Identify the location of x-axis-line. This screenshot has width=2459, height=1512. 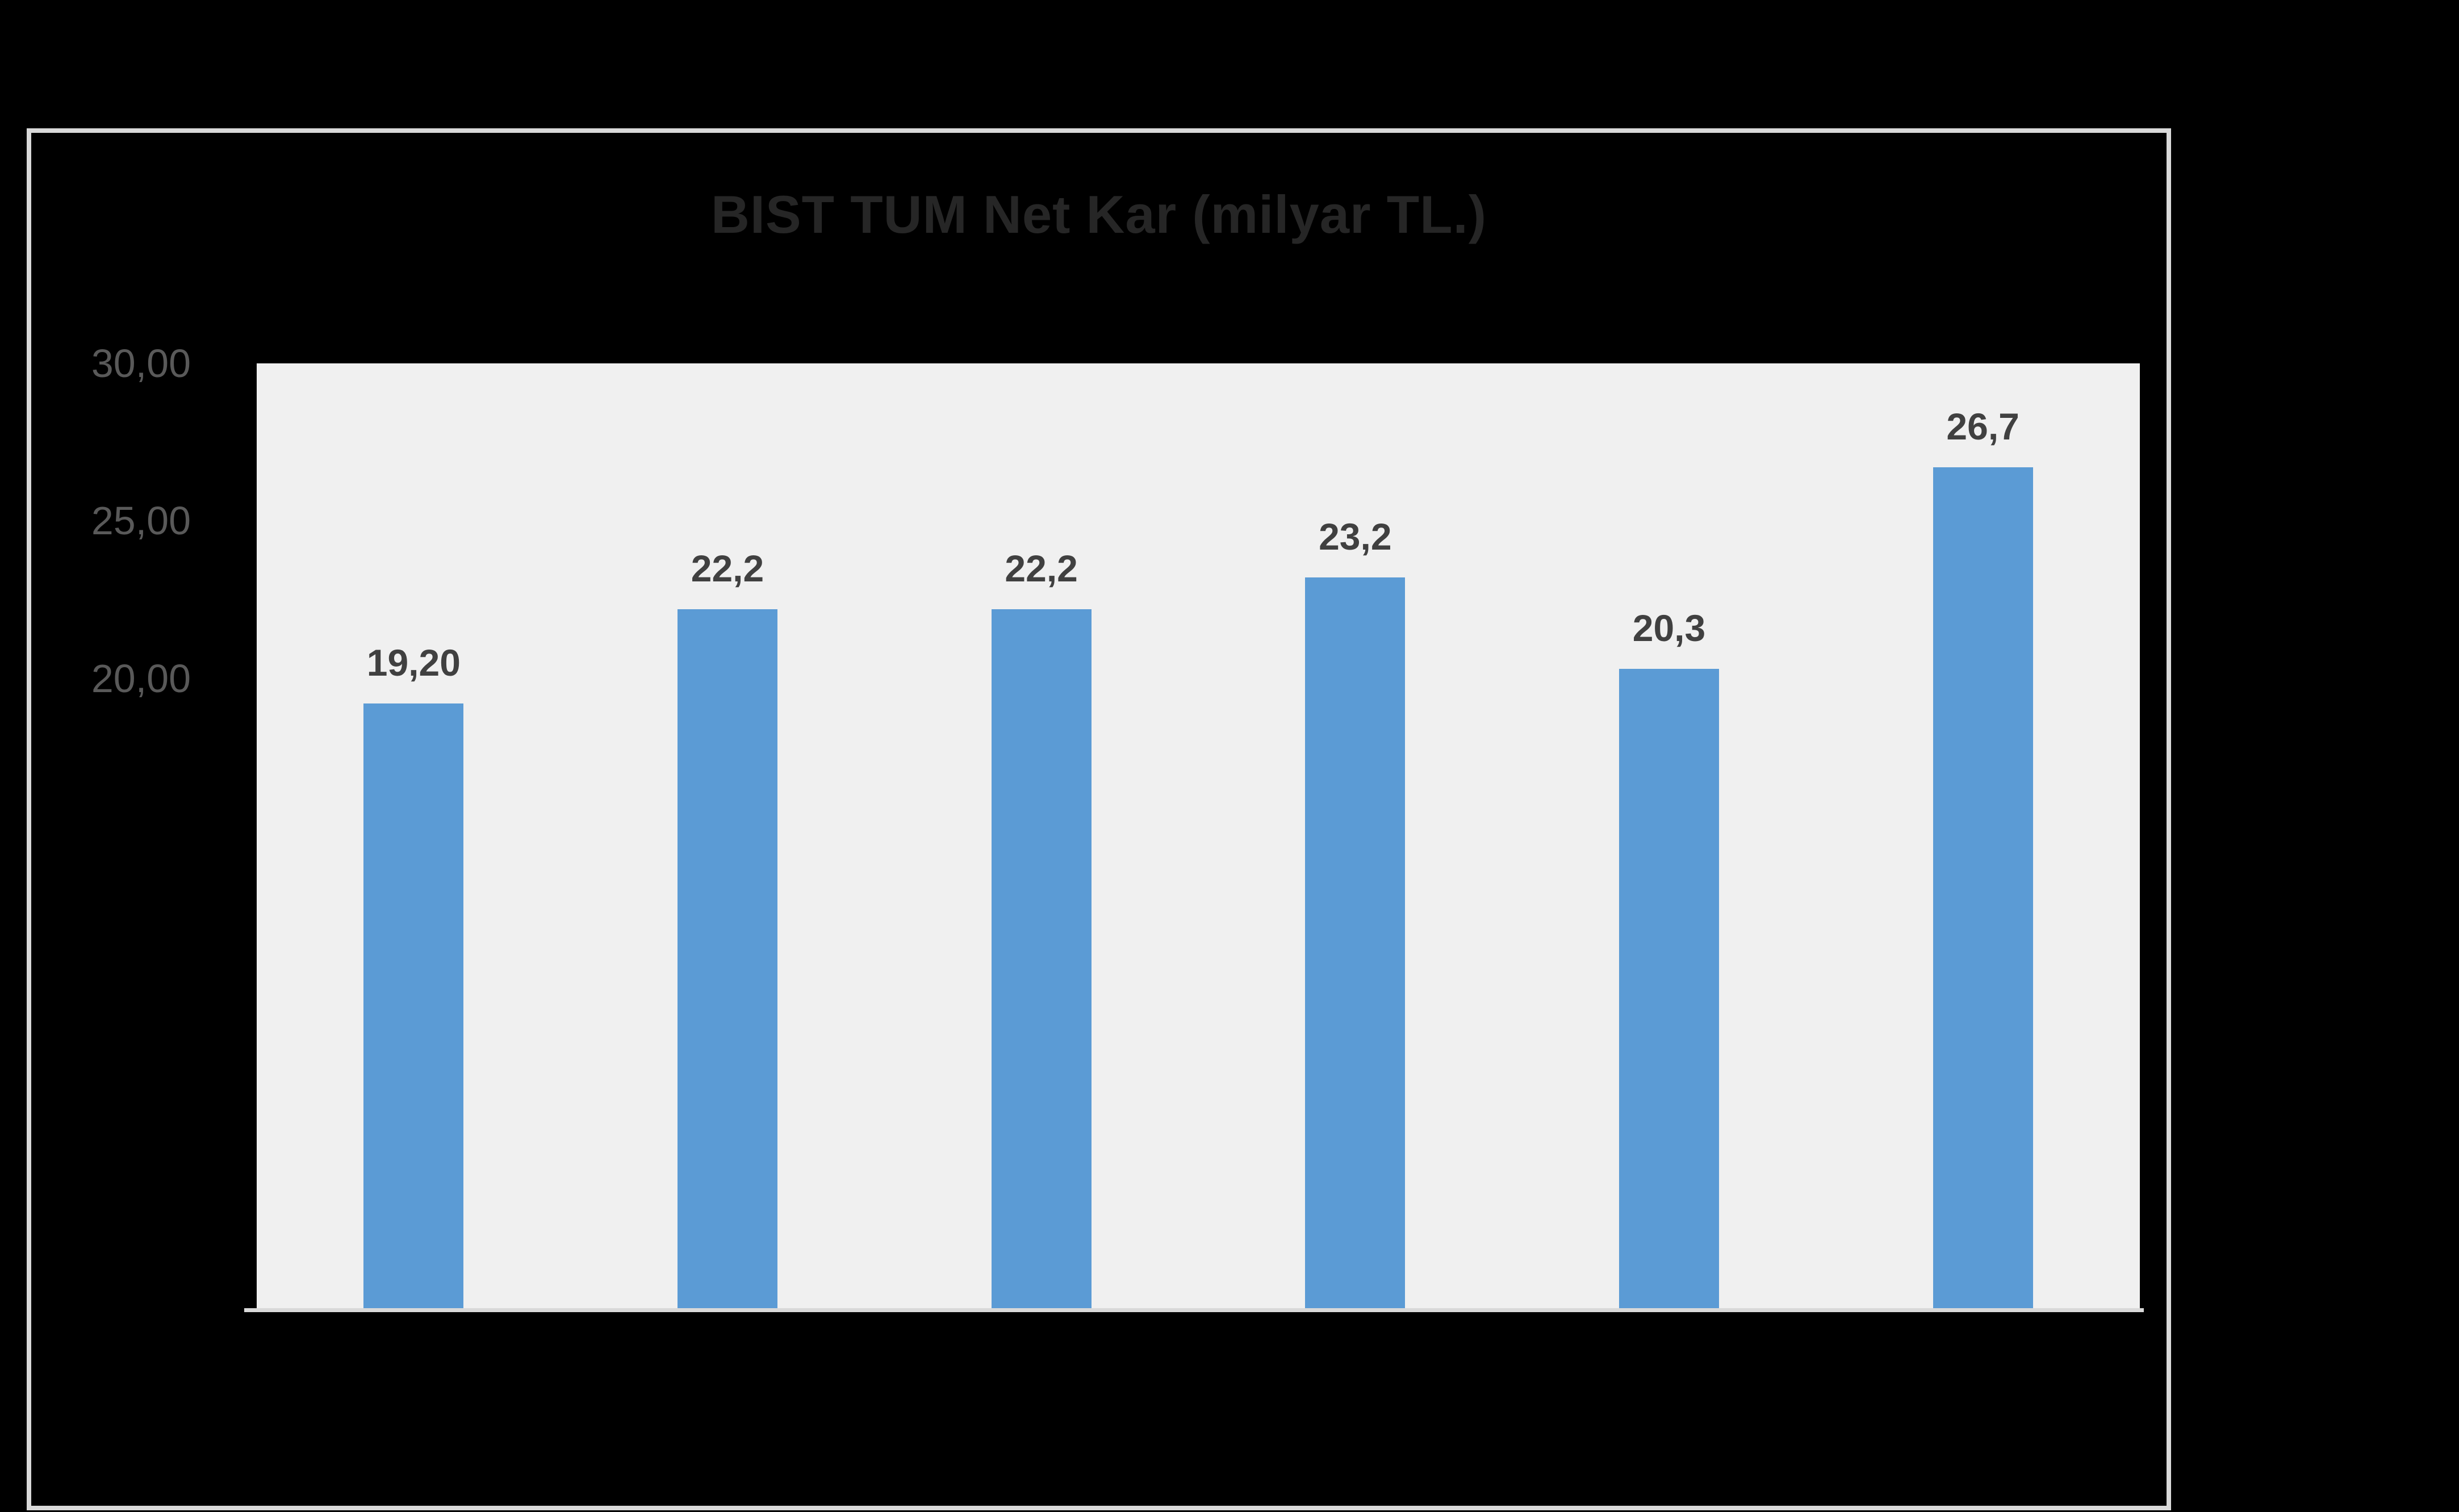
(1194, 1310).